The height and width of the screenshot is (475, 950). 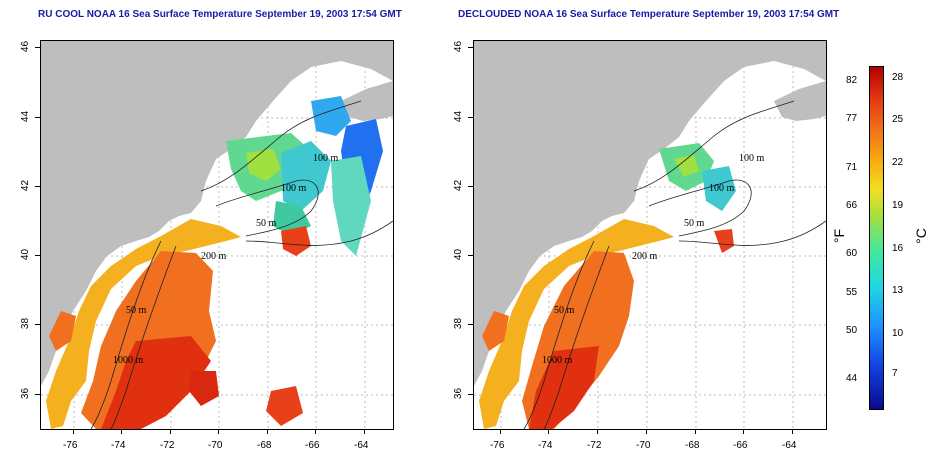 What do you see at coordinates (459, 254) in the screenshot?
I see `right-lat-tick: 40` at bounding box center [459, 254].